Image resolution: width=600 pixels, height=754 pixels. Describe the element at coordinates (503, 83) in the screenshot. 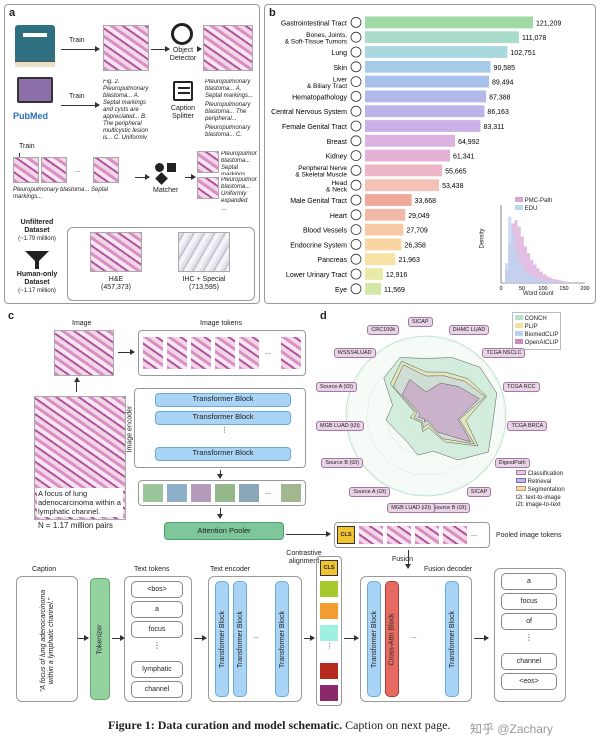

I see `bar-value-label: 89,494` at that location.